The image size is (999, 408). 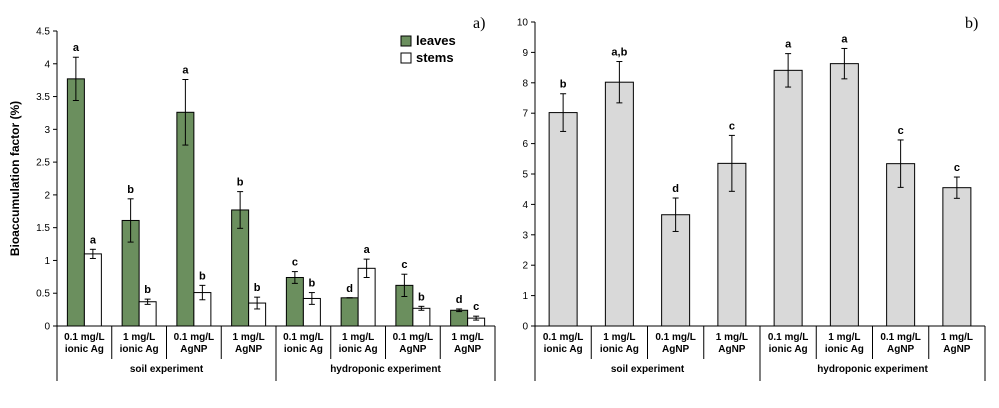 What do you see at coordinates (436, 40) in the screenshot?
I see `legend-label: leaves` at bounding box center [436, 40].